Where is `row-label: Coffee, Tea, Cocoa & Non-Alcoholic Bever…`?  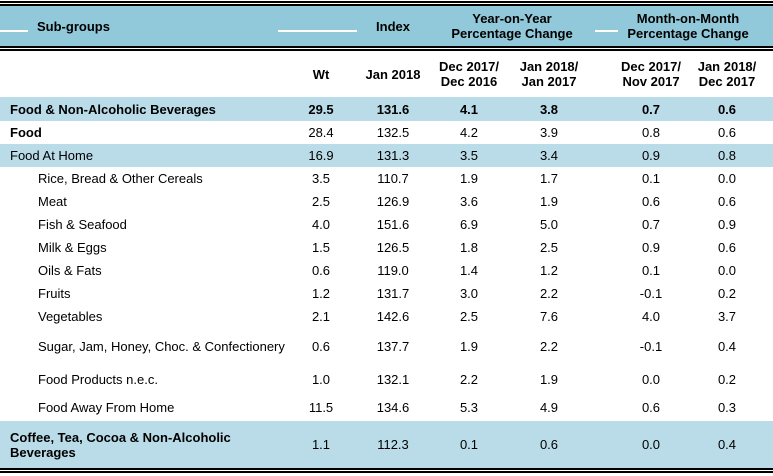 row-label: Coffee, Tea, Cocoa & Non-Alcoholic Bever… is located at coordinates (120, 444).